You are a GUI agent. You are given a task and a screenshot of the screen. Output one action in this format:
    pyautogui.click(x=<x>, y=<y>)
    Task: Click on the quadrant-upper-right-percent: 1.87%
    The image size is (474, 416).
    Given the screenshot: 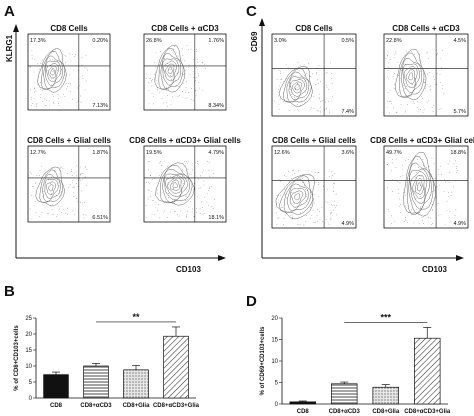 What is the action you would take?
    pyautogui.click(x=100, y=153)
    